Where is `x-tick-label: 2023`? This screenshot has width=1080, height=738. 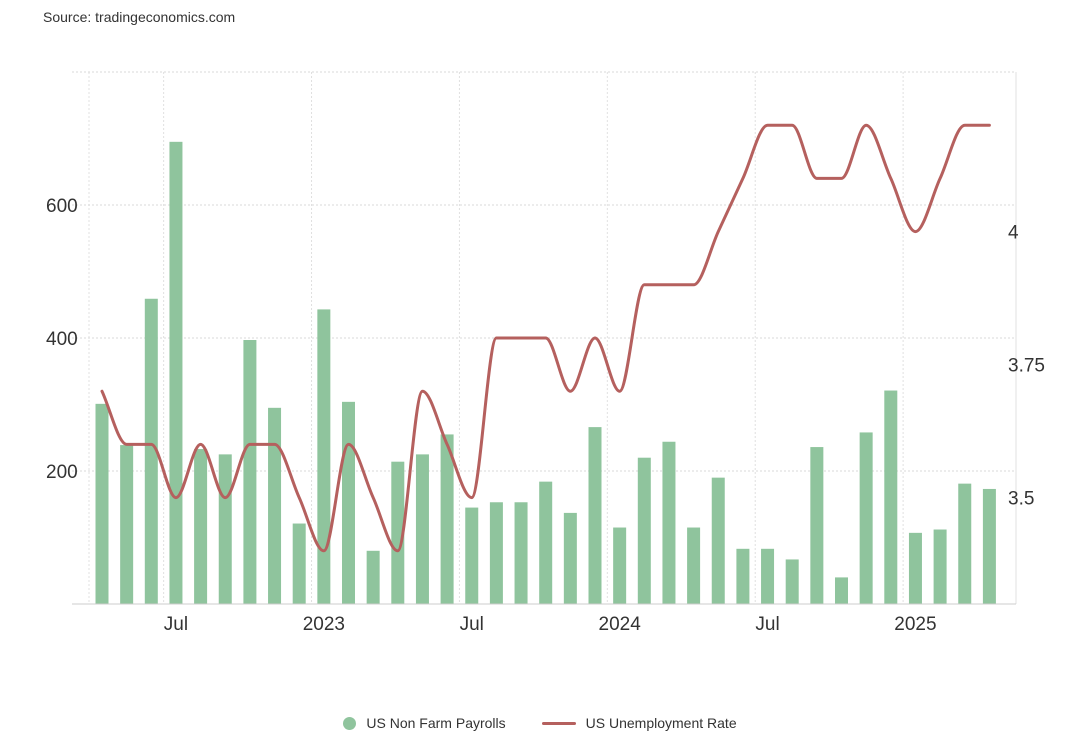
x-tick-label: 2023 is located at coordinates (324, 624).